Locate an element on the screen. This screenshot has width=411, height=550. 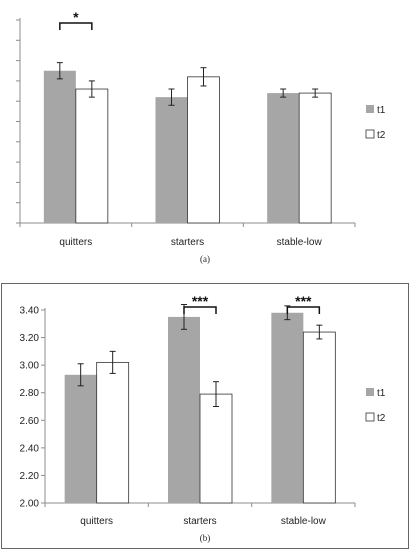
y-tick-label: 3.20 is located at coordinates (30, 338).